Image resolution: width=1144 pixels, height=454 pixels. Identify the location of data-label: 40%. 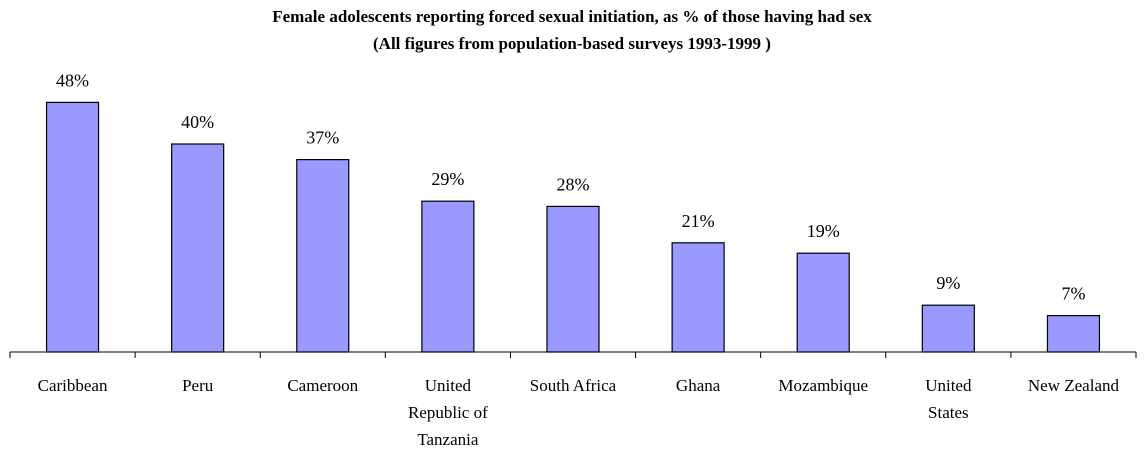
(197, 122).